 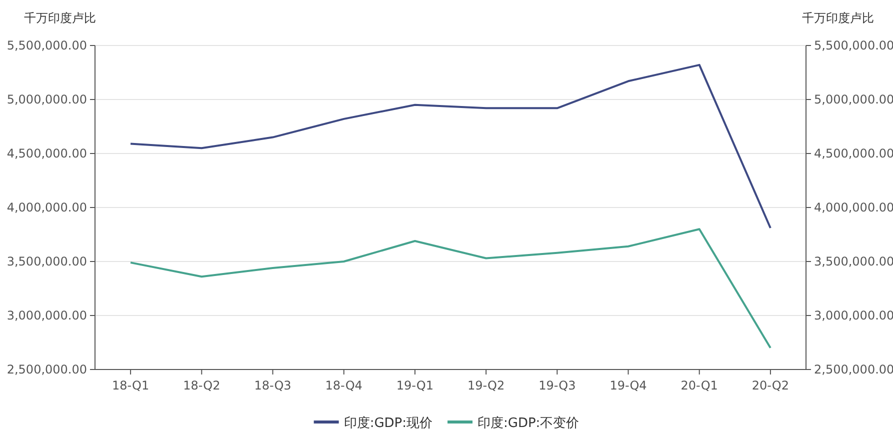 I want to click on x-tick-label: 19-Q1, so click(x=415, y=385).